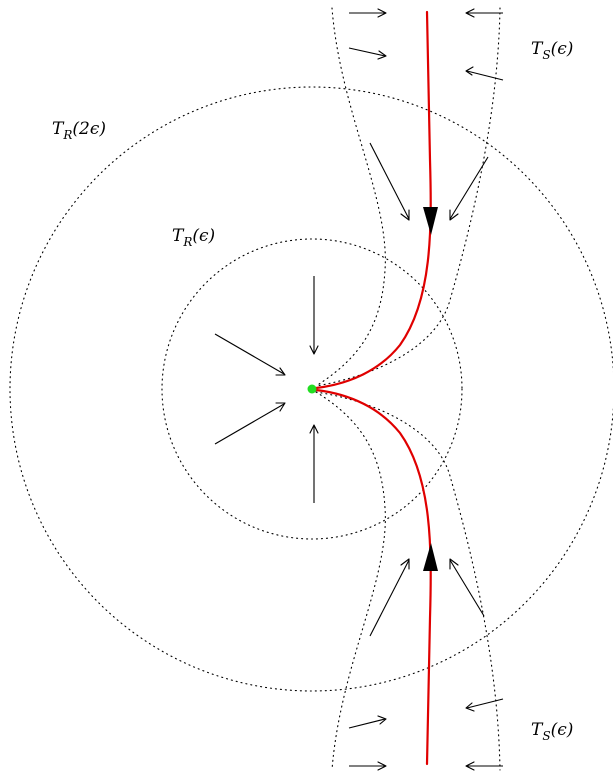 This screenshot has height=776, width=613. I want to click on trajectory-top-branch, so click(373, 200).